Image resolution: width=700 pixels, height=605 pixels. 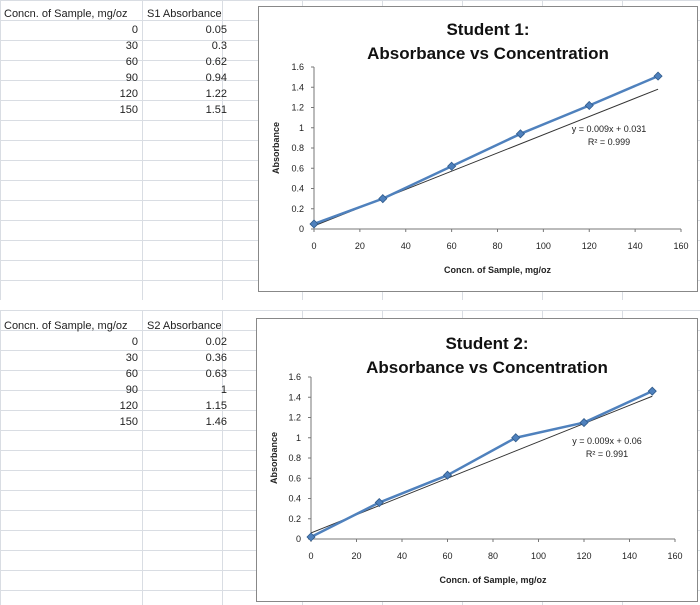 What do you see at coordinates (452, 246) in the screenshot?
I see `x-tick-label: 60` at bounding box center [452, 246].